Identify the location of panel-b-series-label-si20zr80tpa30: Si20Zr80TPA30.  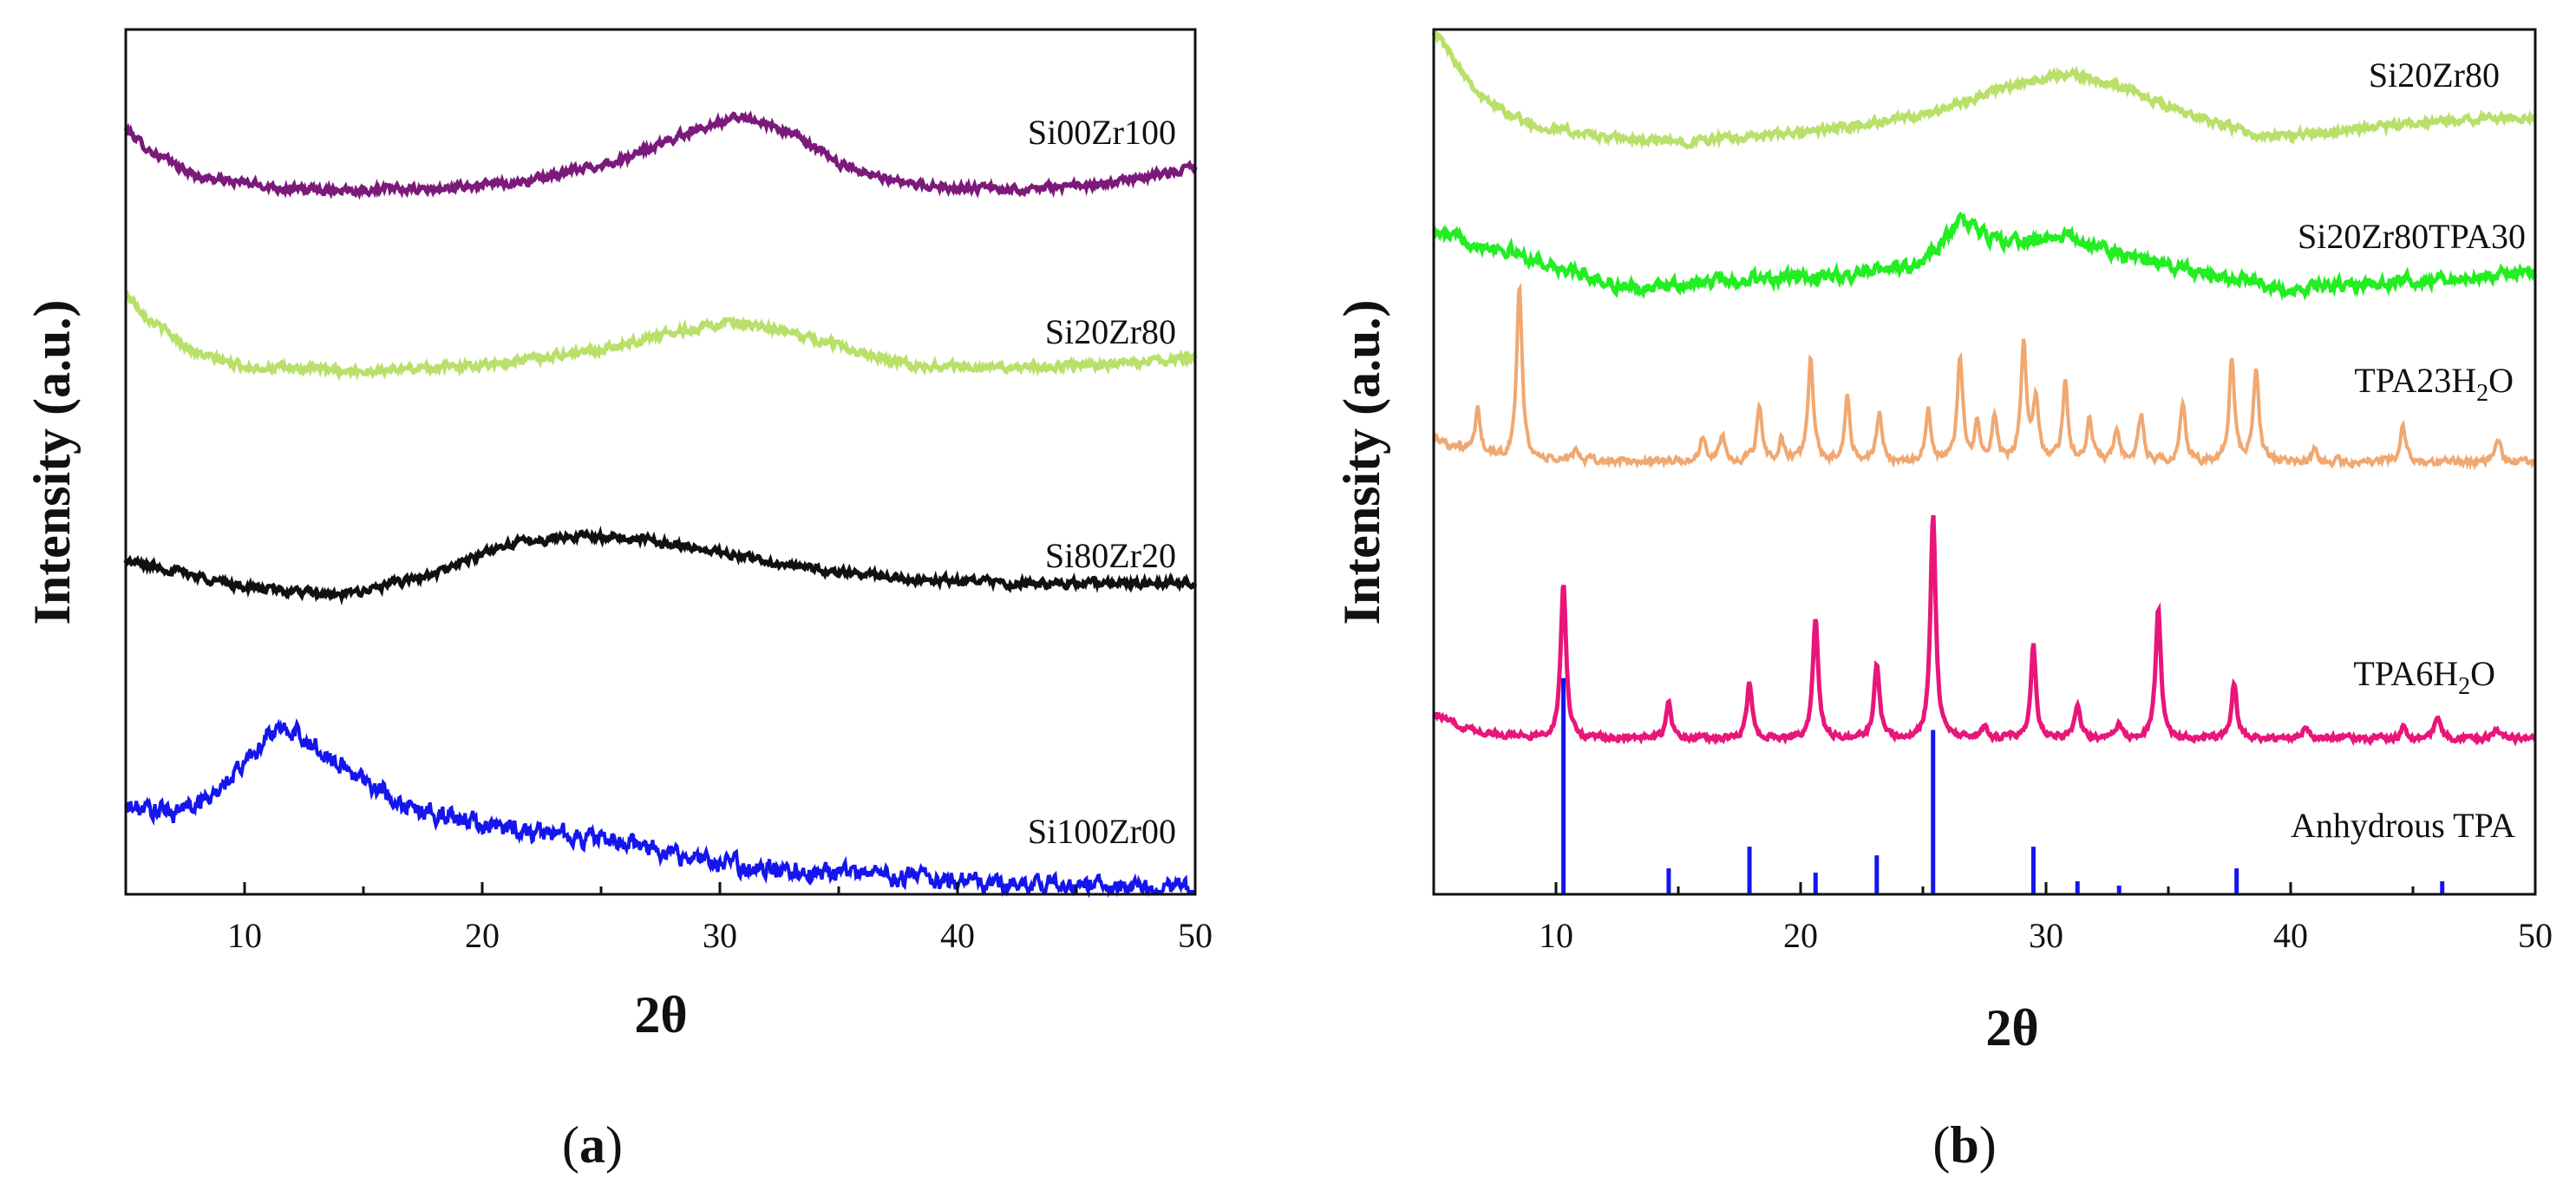
(2412, 236).